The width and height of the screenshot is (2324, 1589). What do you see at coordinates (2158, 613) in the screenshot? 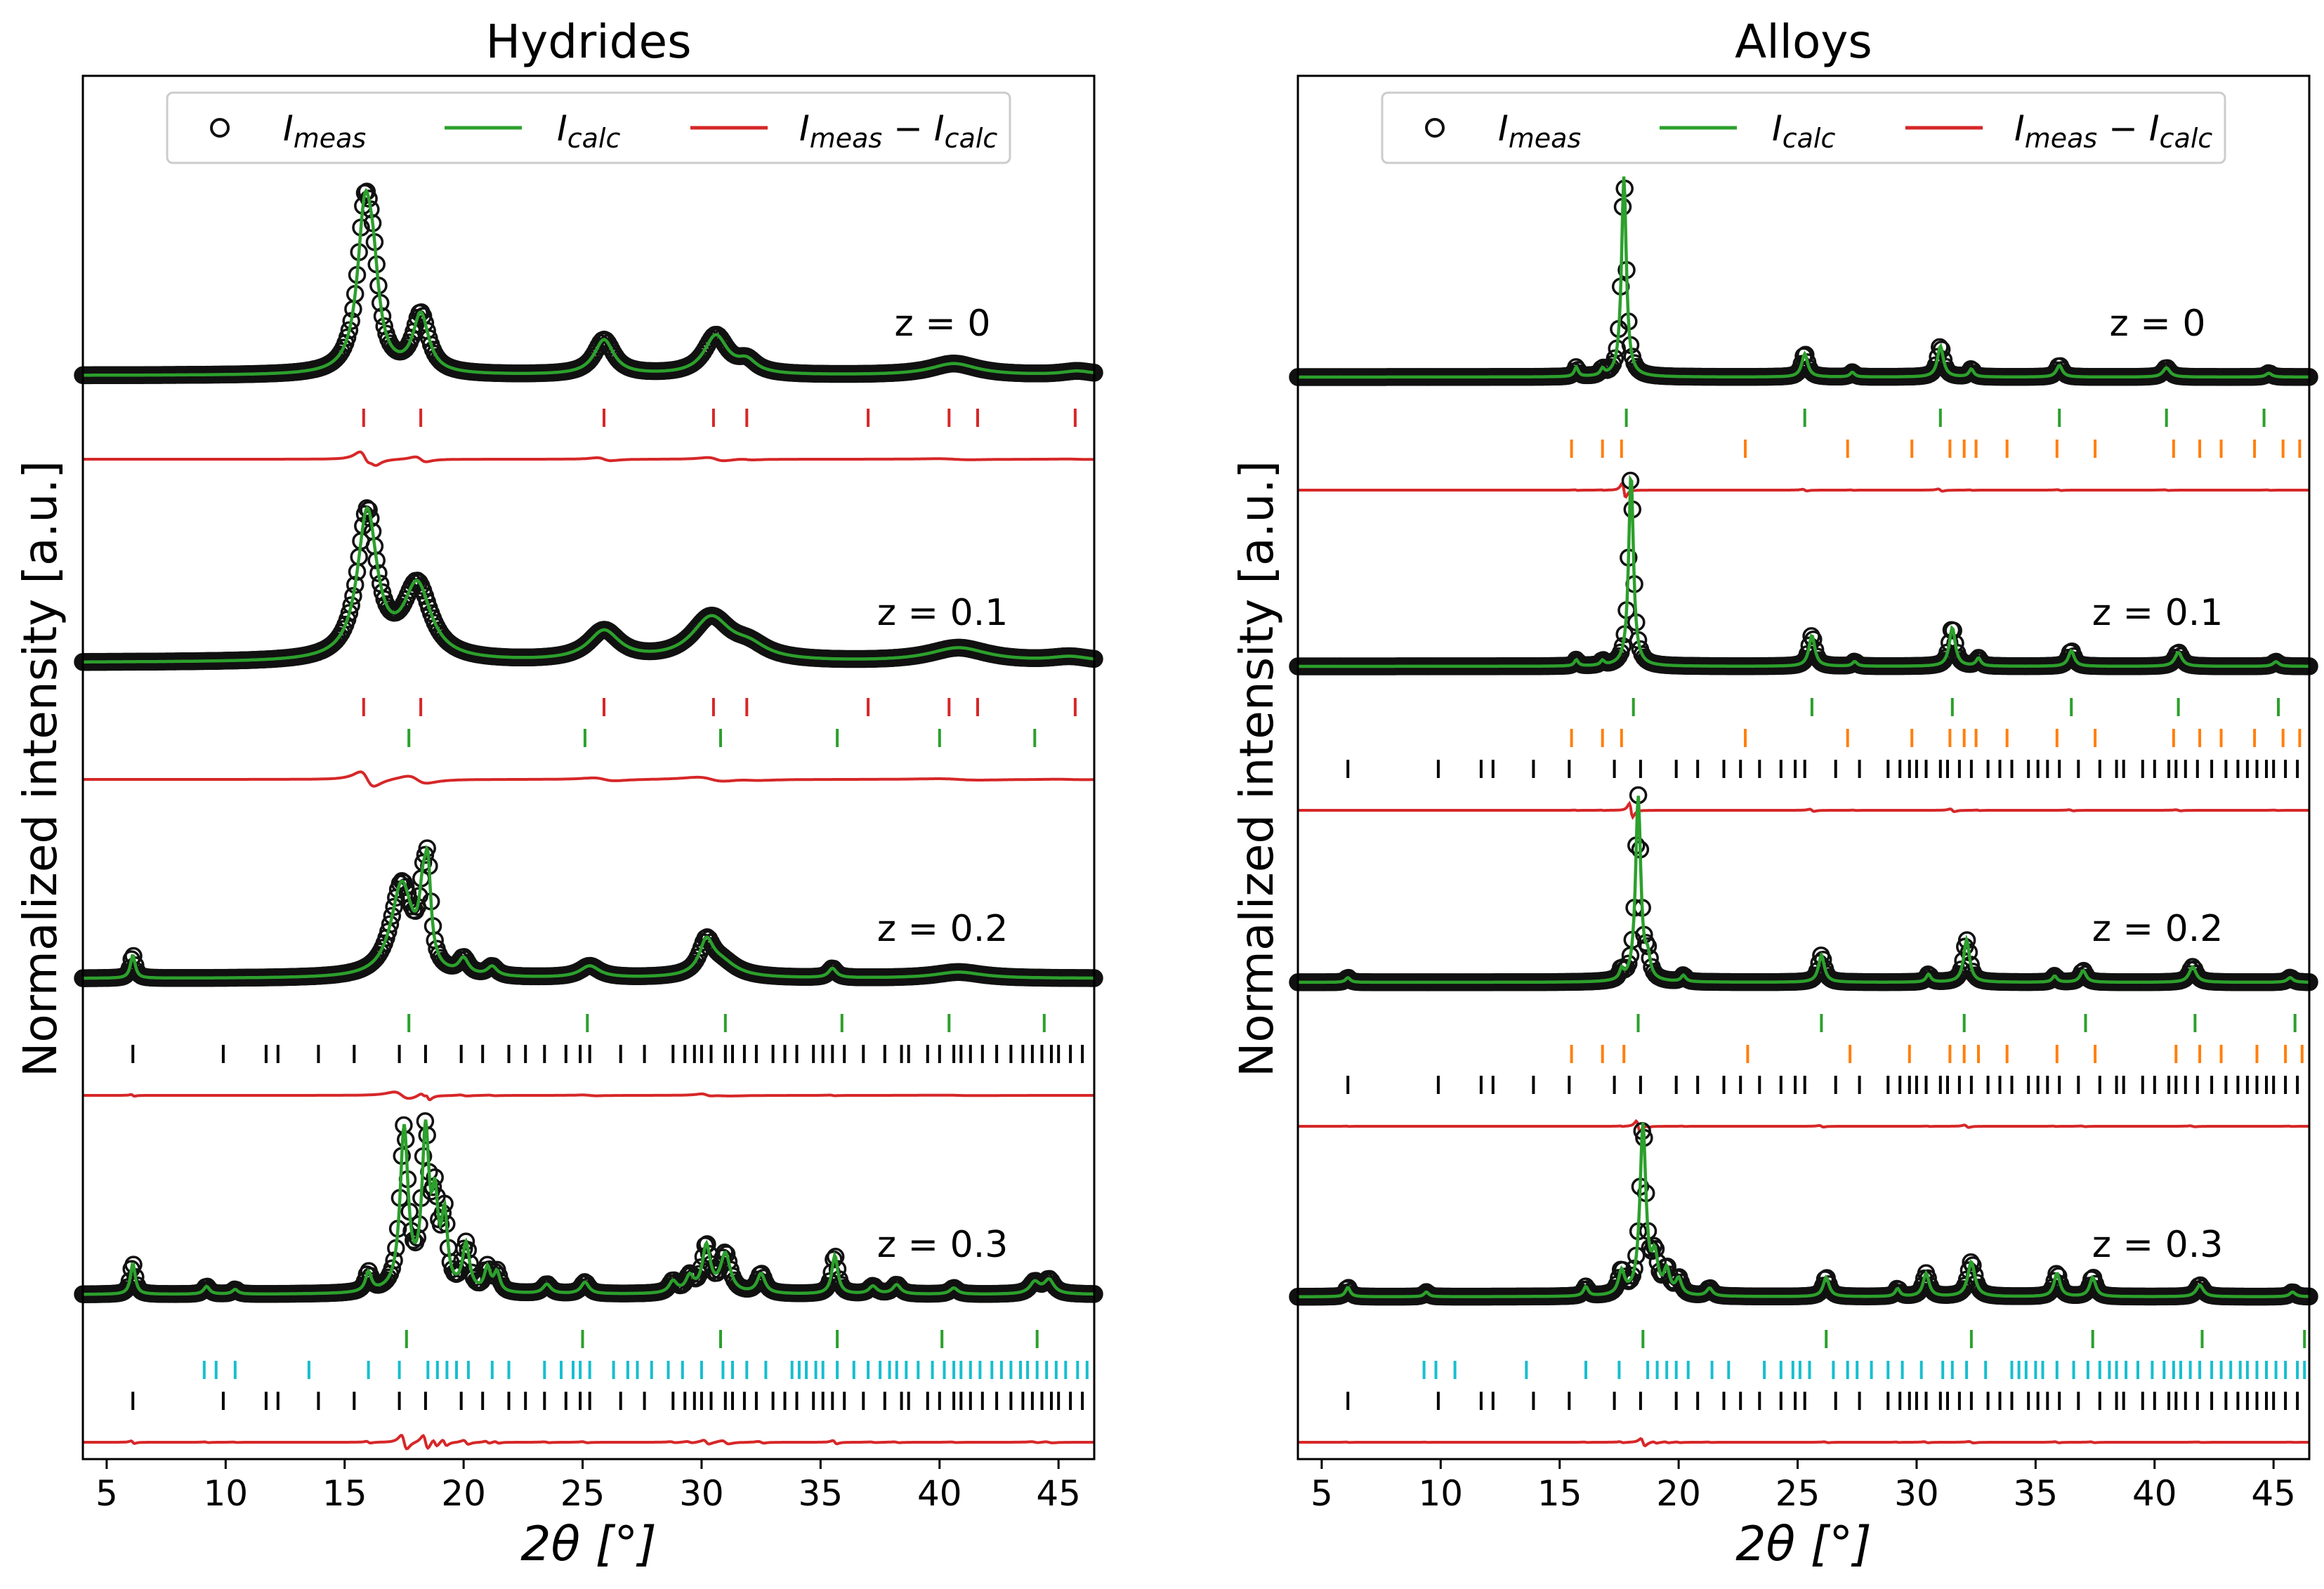
I see `pattern-label: z = 0.1` at bounding box center [2158, 613].